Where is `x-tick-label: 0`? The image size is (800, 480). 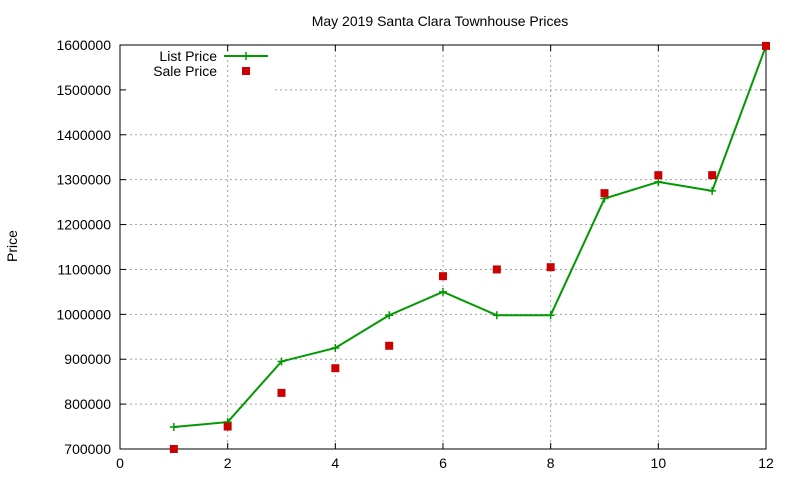
x-tick-label: 0 is located at coordinates (120, 463).